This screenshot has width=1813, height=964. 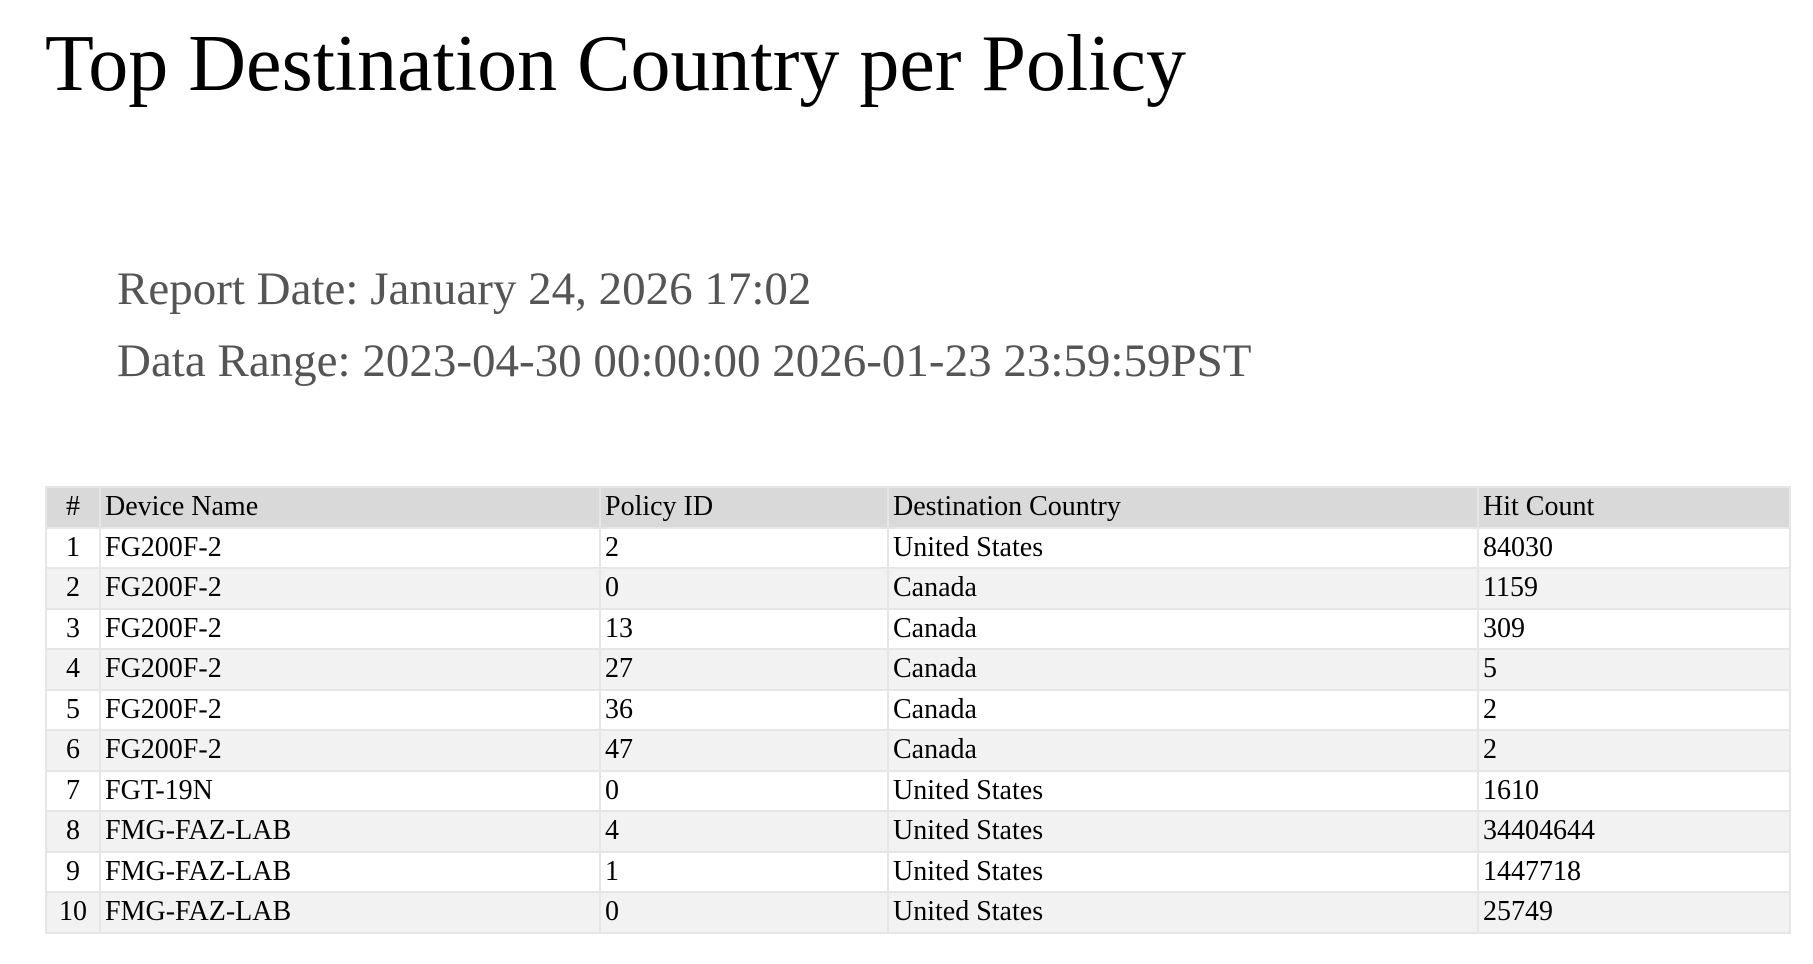 I want to click on column-header: Destination Country, so click(x=1183, y=507).